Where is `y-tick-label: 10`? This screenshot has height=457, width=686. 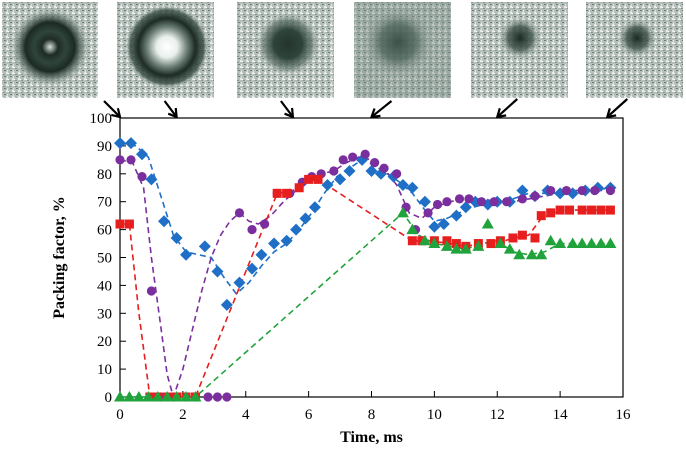
y-tick-label: 10 is located at coordinates (104, 370).